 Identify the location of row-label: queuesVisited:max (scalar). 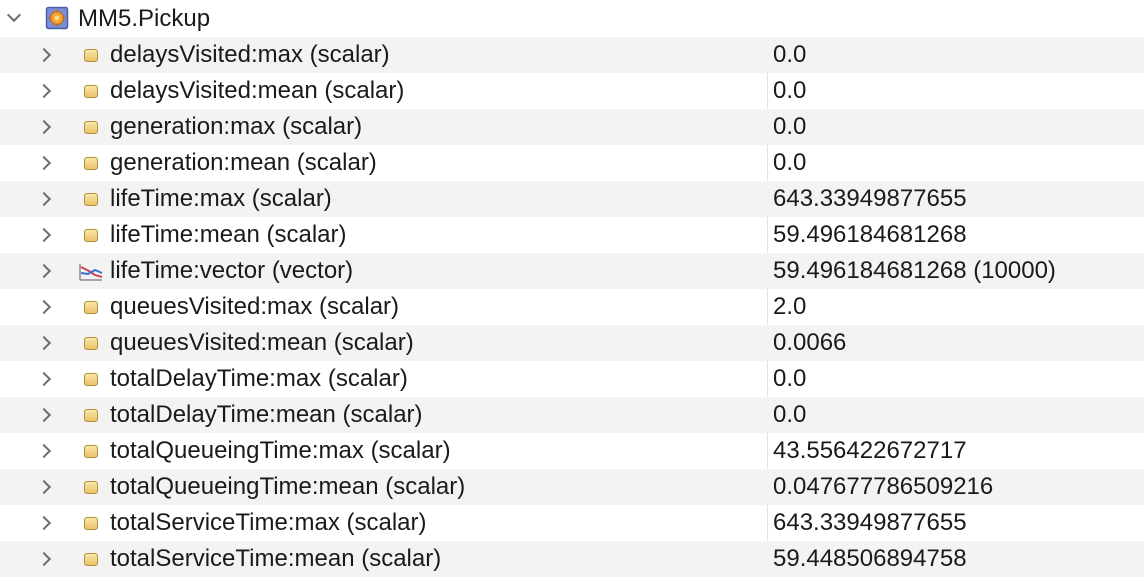
(255, 306).